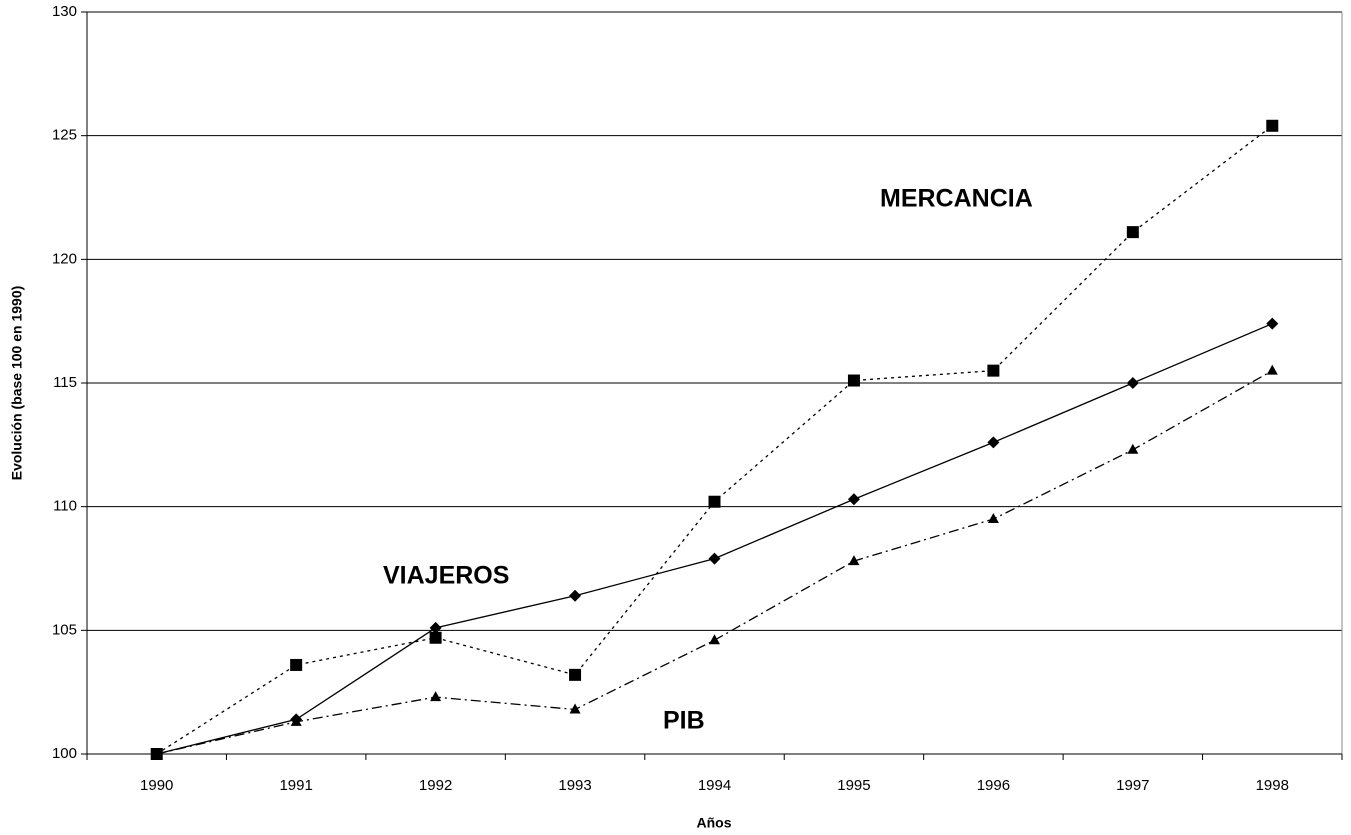 This screenshot has height=835, width=1351. I want to click on x-tick-label: 1998, so click(1272, 785).